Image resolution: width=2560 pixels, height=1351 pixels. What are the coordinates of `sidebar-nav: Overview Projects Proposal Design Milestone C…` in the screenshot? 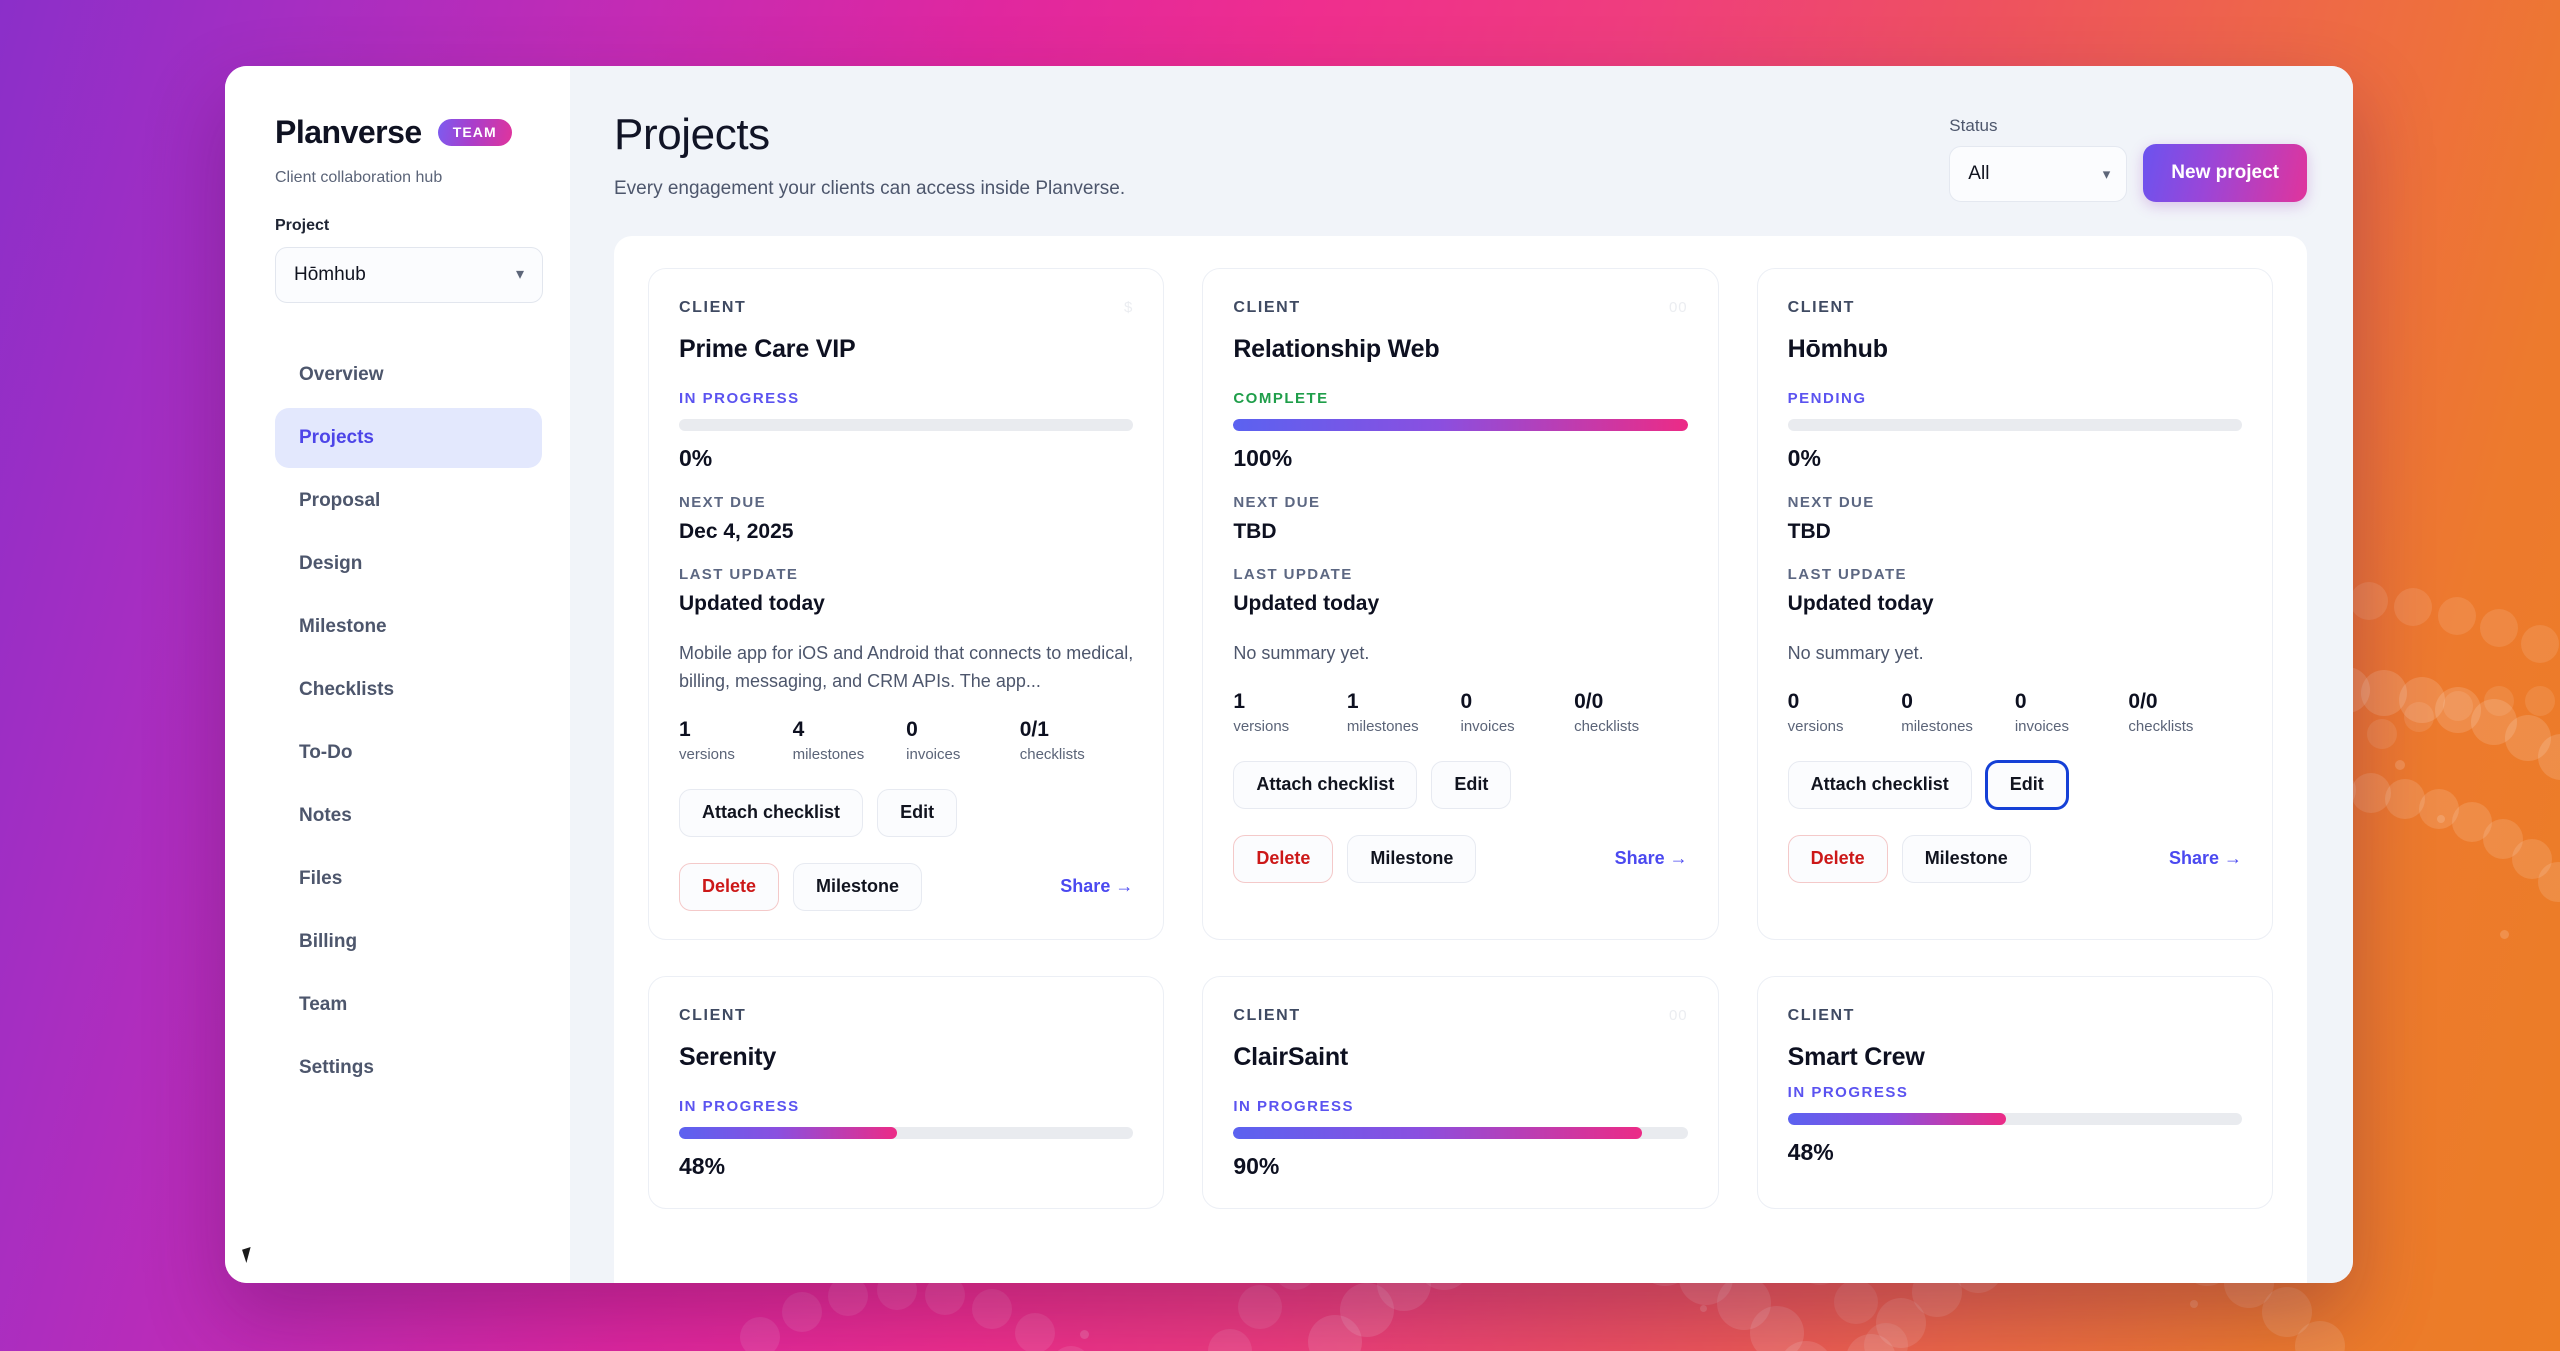 It's located at (408, 721).